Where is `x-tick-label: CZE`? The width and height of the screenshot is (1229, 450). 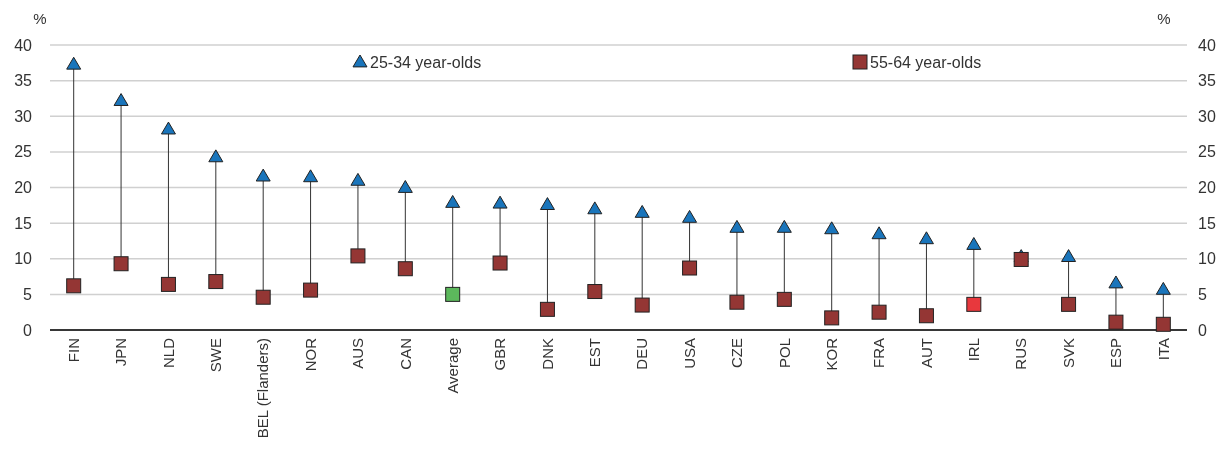
x-tick-label: CZE is located at coordinates (737, 353).